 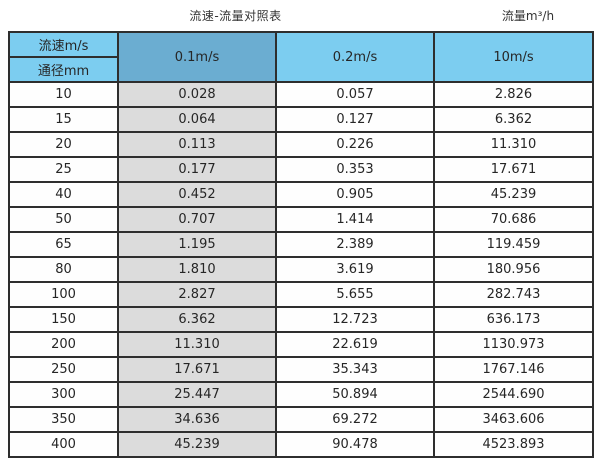 I want to click on flow-value-cell: 12.723, so click(x=355, y=319).